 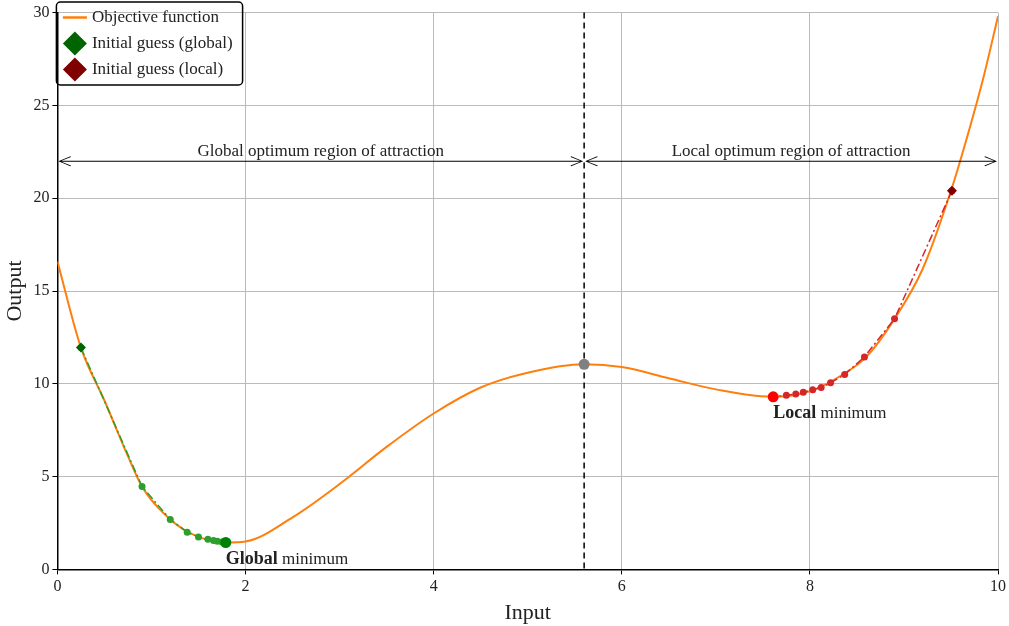 I want to click on x-tick-label: 0, so click(x=57, y=586).